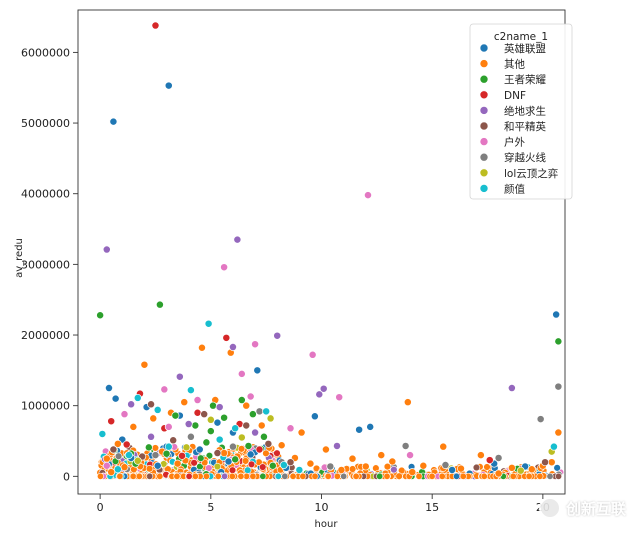 The height and width of the screenshot is (533, 640). What do you see at coordinates (521, 37) in the screenshot?
I see `legend-title: c2name_1` at bounding box center [521, 37].